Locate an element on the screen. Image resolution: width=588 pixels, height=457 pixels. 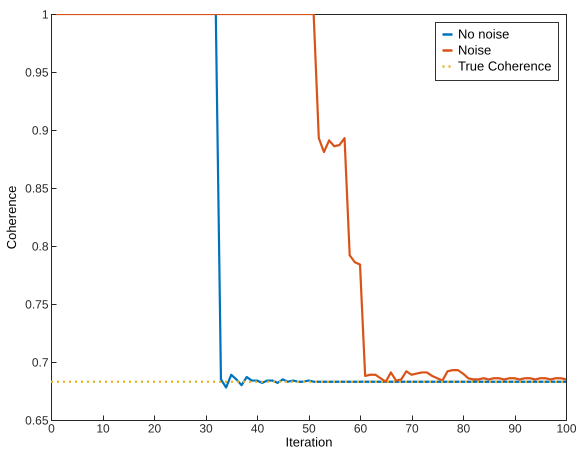
y-tick-label: 0.95 is located at coordinates (37, 73).